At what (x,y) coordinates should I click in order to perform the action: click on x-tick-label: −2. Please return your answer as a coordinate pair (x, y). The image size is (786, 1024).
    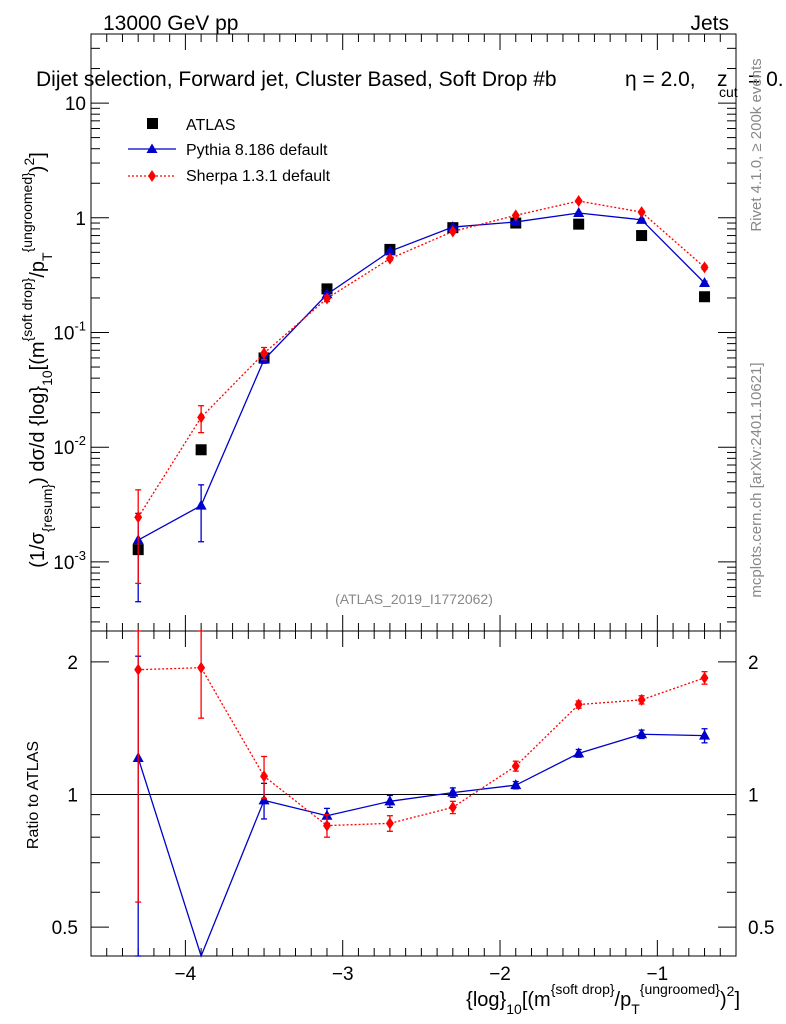
    Looking at the image, I should click on (500, 974).